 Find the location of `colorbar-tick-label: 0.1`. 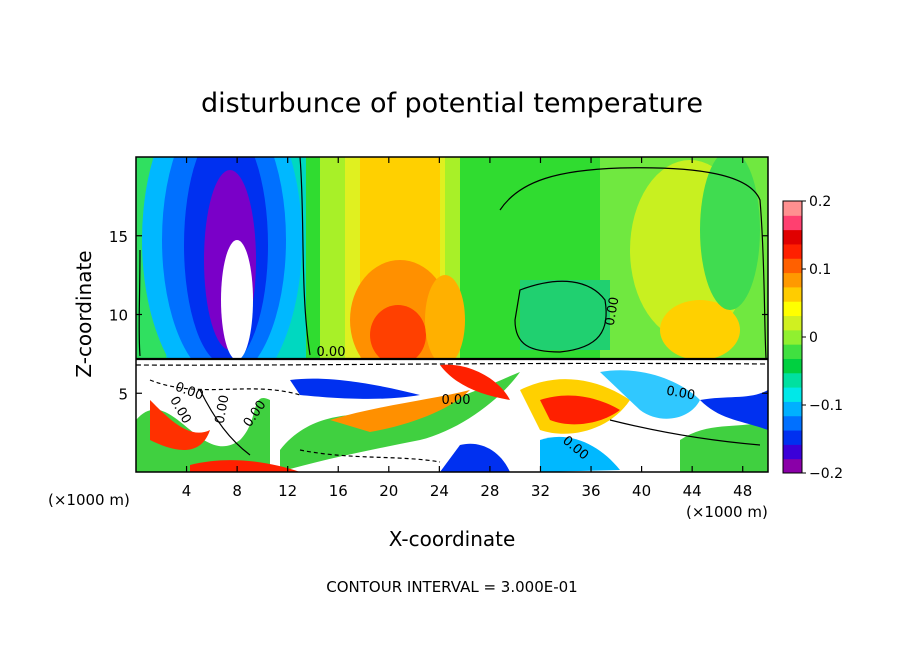

colorbar-tick-label: 0.1 is located at coordinates (820, 270).